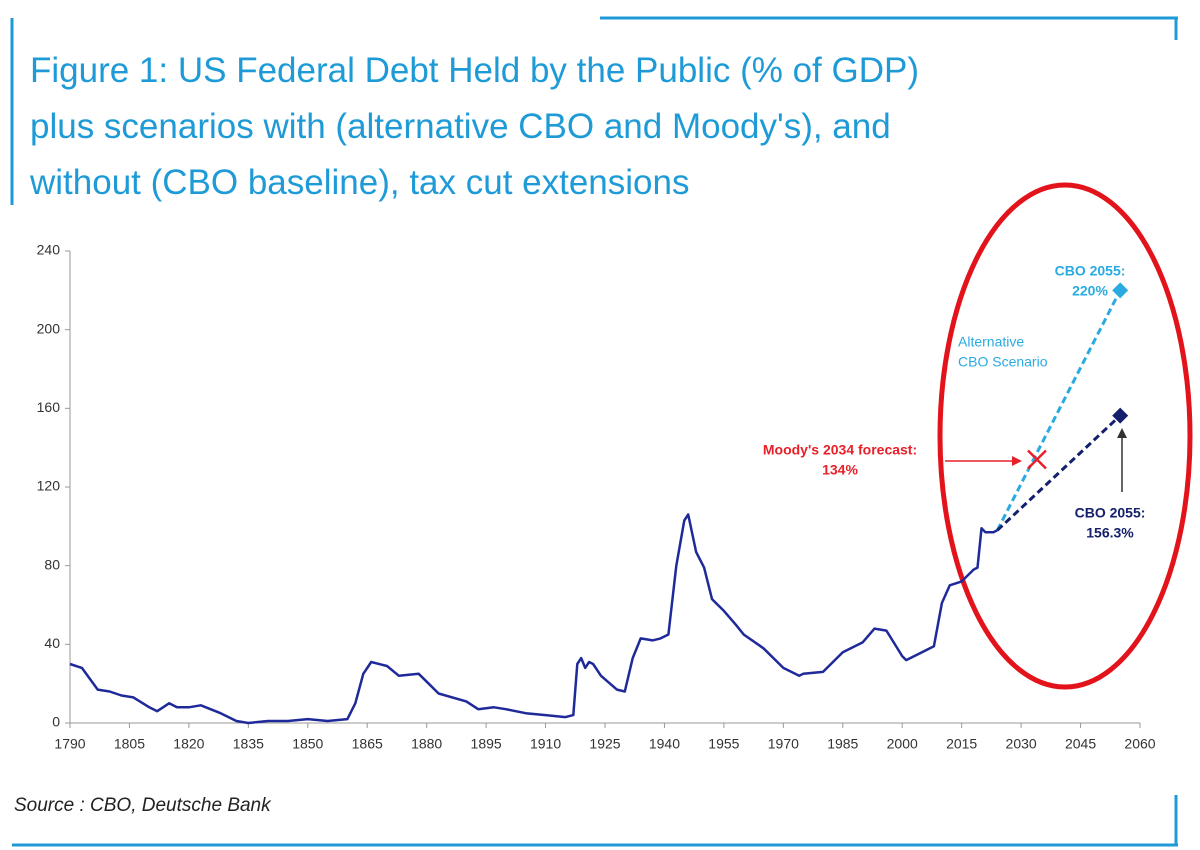 This screenshot has width=1200, height=850. I want to click on moody-arrowhead, so click(1017, 461).